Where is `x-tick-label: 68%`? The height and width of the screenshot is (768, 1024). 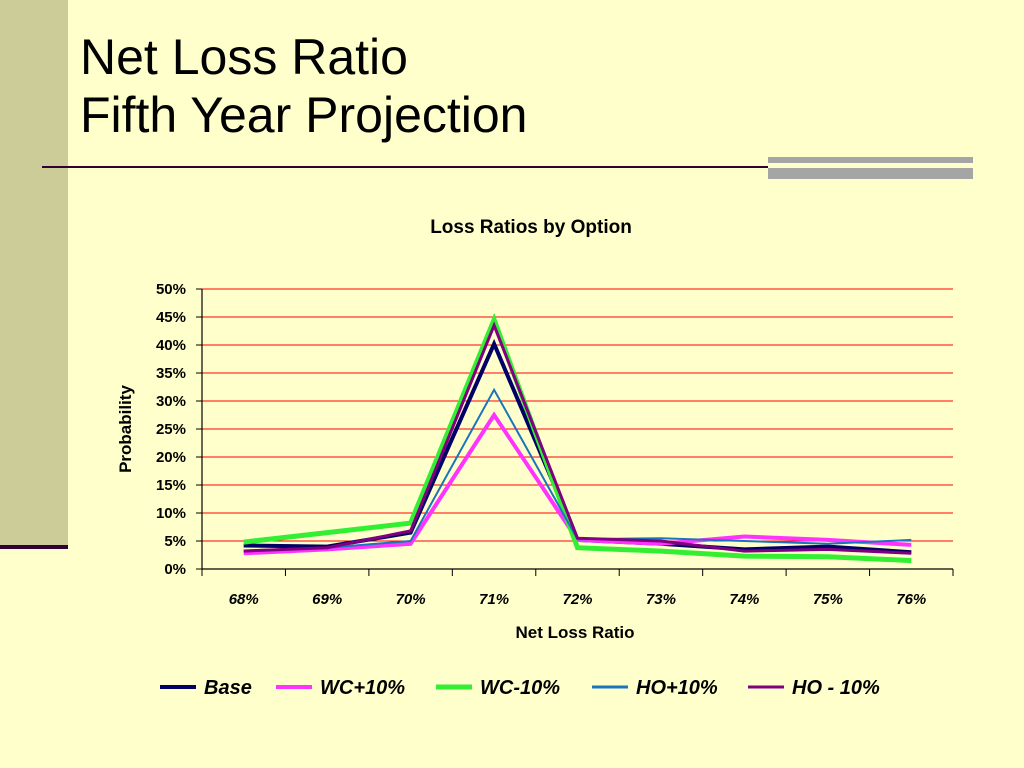
x-tick-label: 68% is located at coordinates (244, 599).